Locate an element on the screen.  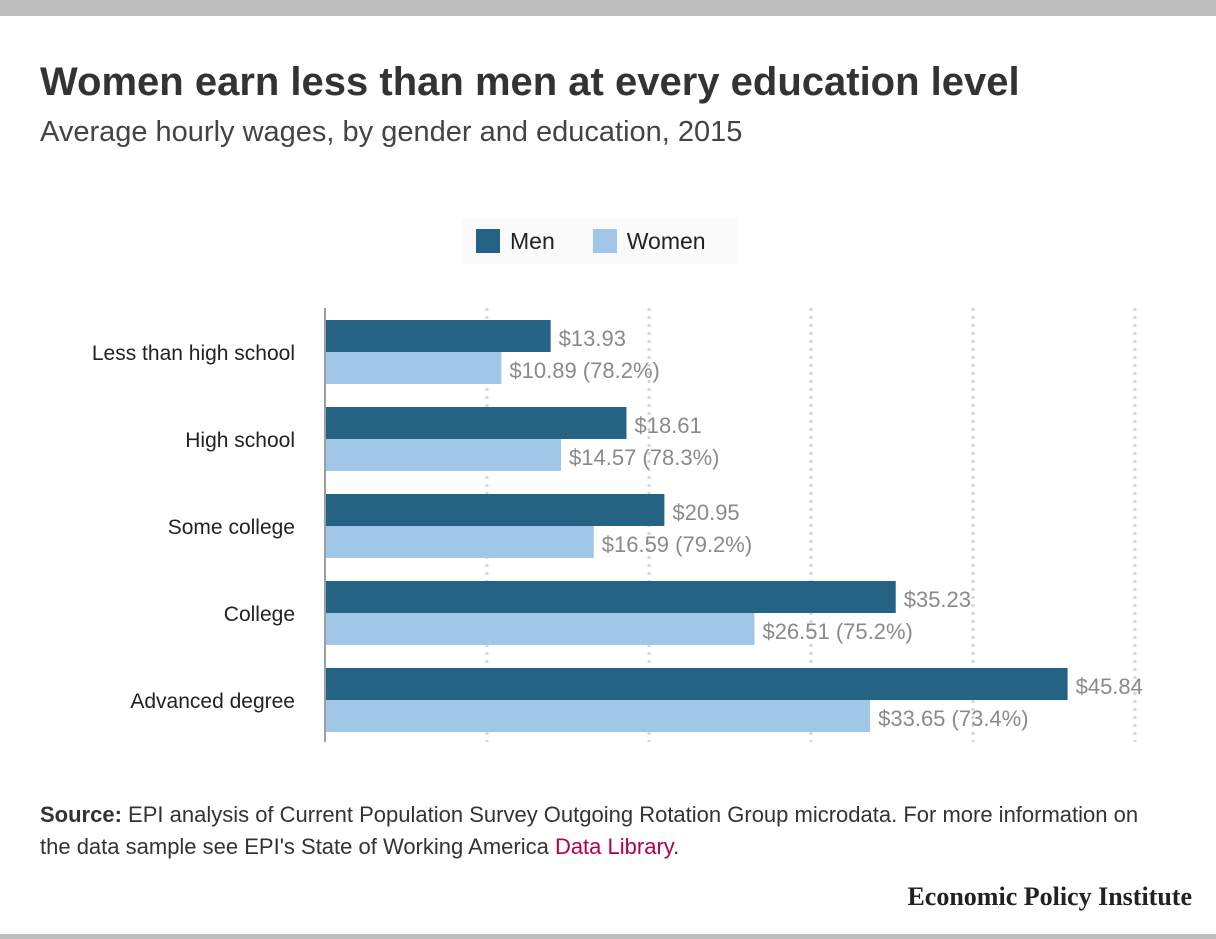
data-label-men: $20.95 is located at coordinates (705, 512).